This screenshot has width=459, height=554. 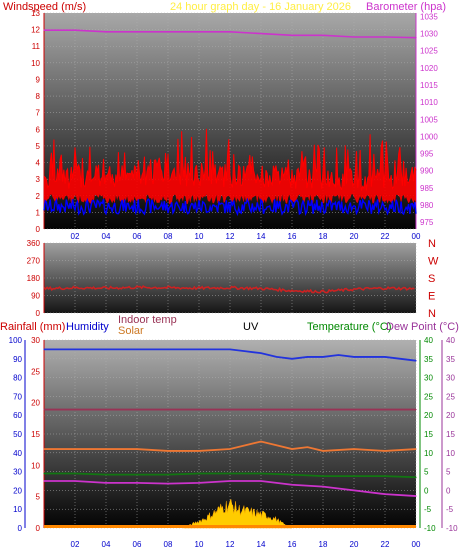 I want to click on rainfall-tick-label: 30, so click(x=35, y=340).